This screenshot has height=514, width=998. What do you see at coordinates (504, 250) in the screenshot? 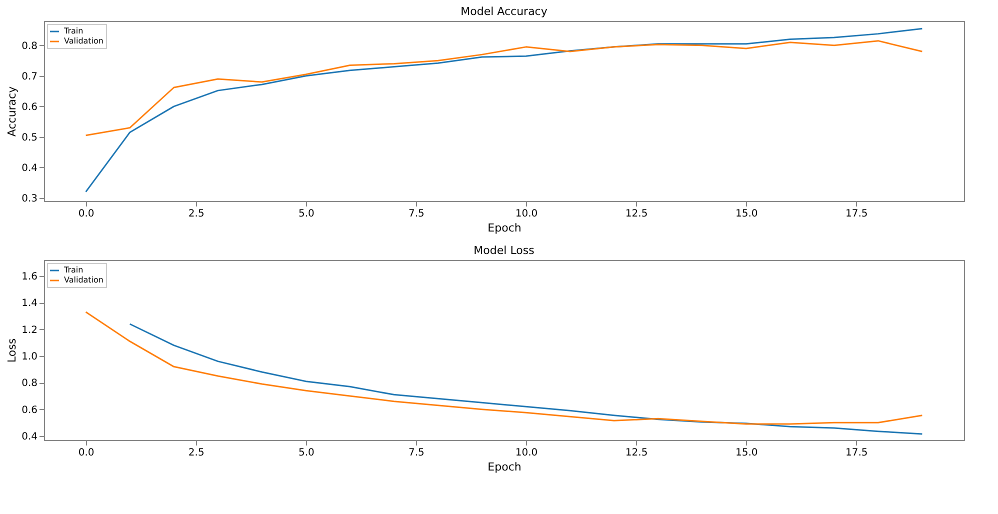
I see `chart-title: Model Loss` at bounding box center [504, 250].